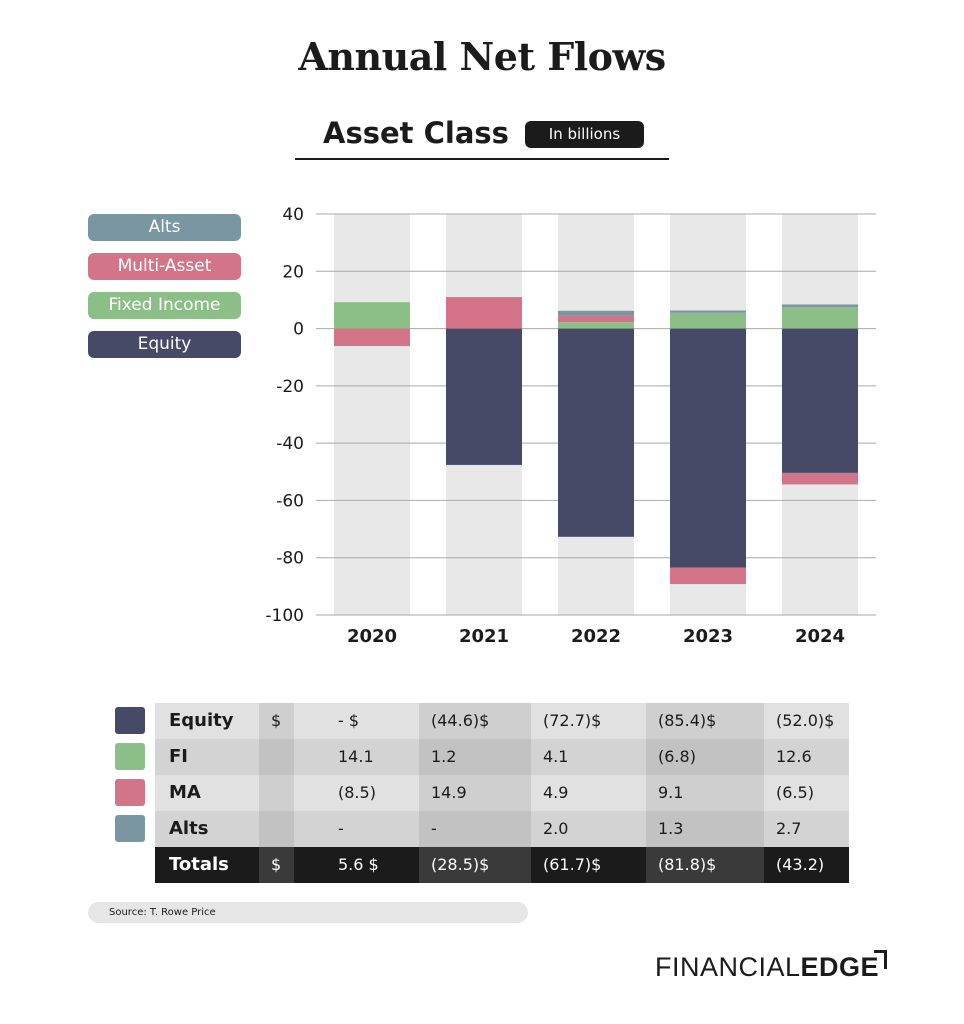 The width and height of the screenshot is (964, 1024). Describe the element at coordinates (484, 313) in the screenshot. I see `bar-segment-multi-asset-2021` at that location.